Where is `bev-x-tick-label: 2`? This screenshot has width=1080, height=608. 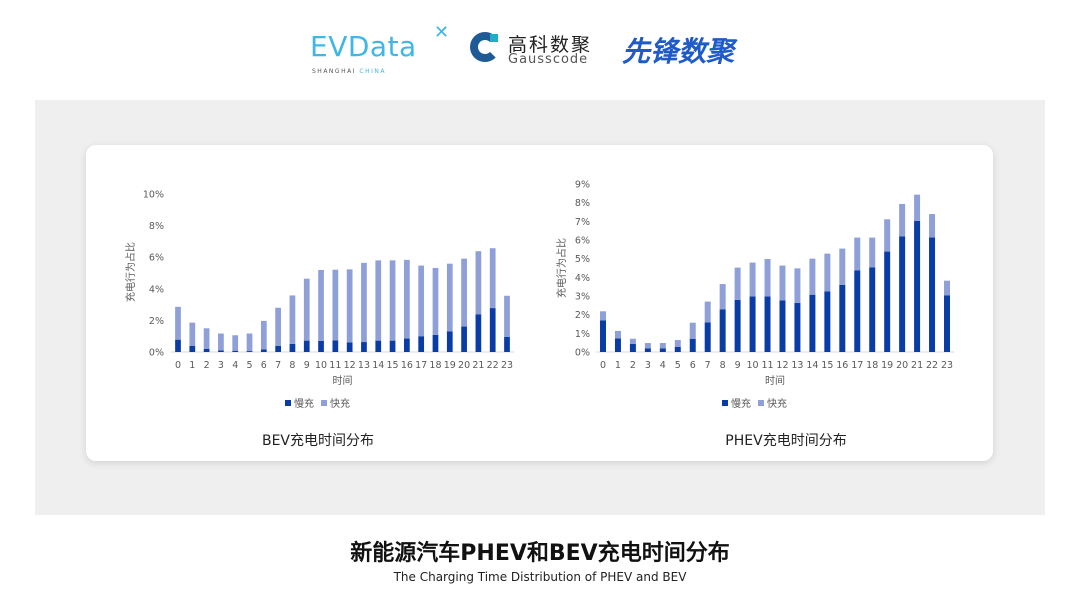 bev-x-tick-label: 2 is located at coordinates (207, 365).